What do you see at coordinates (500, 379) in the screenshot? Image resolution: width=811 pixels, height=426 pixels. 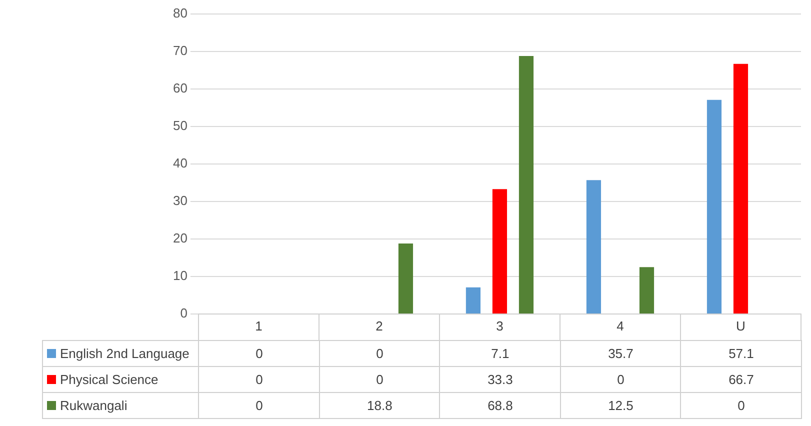 I see `data-label: 33.3` at bounding box center [500, 379].